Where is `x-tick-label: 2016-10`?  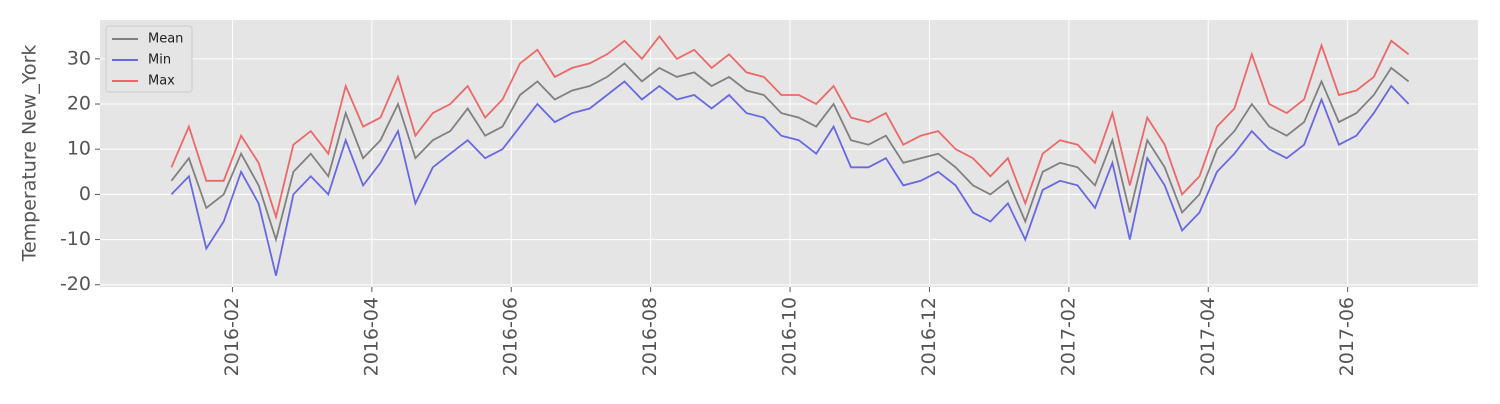
x-tick-label: 2016-10 is located at coordinates (790, 336).